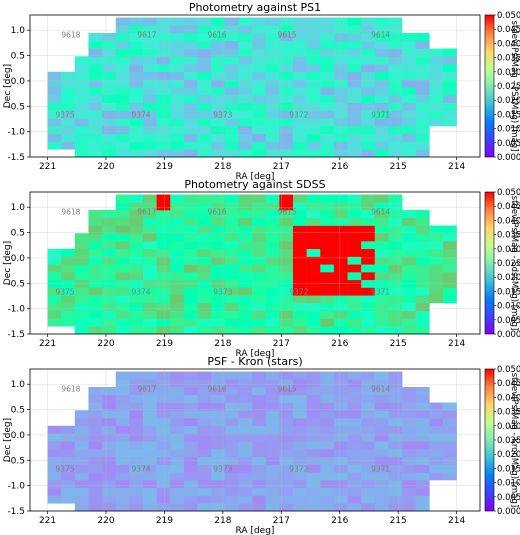 This screenshot has height=535, width=520. I want to click on colorbar-tick-label: 0.030, so click(508, 427).